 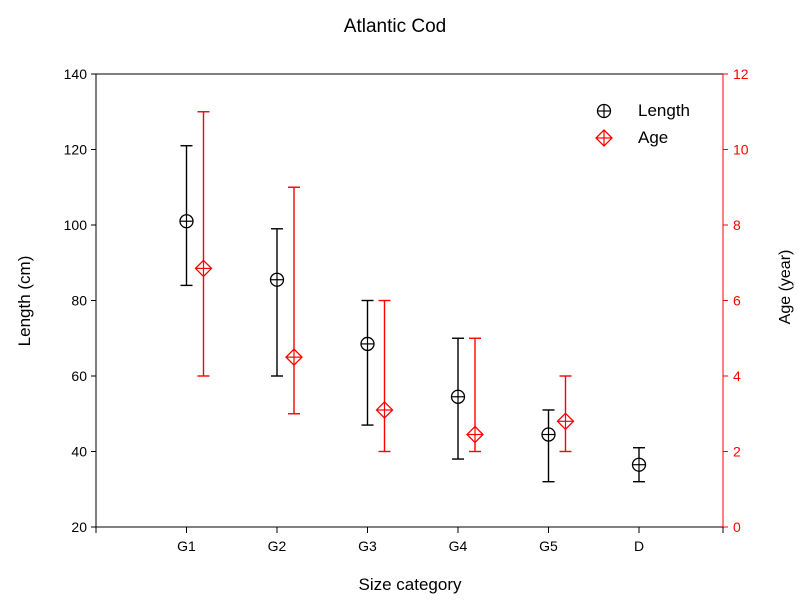 I want to click on y2-tick-label: 6, so click(x=737, y=301).